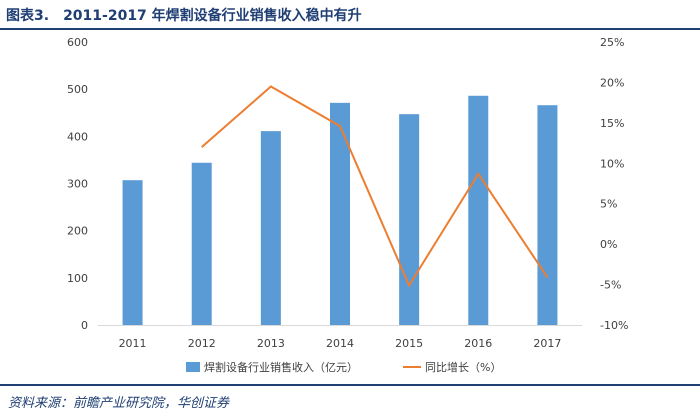  What do you see at coordinates (77, 278) in the screenshot?
I see `y-left-tick-label: 100` at bounding box center [77, 278].